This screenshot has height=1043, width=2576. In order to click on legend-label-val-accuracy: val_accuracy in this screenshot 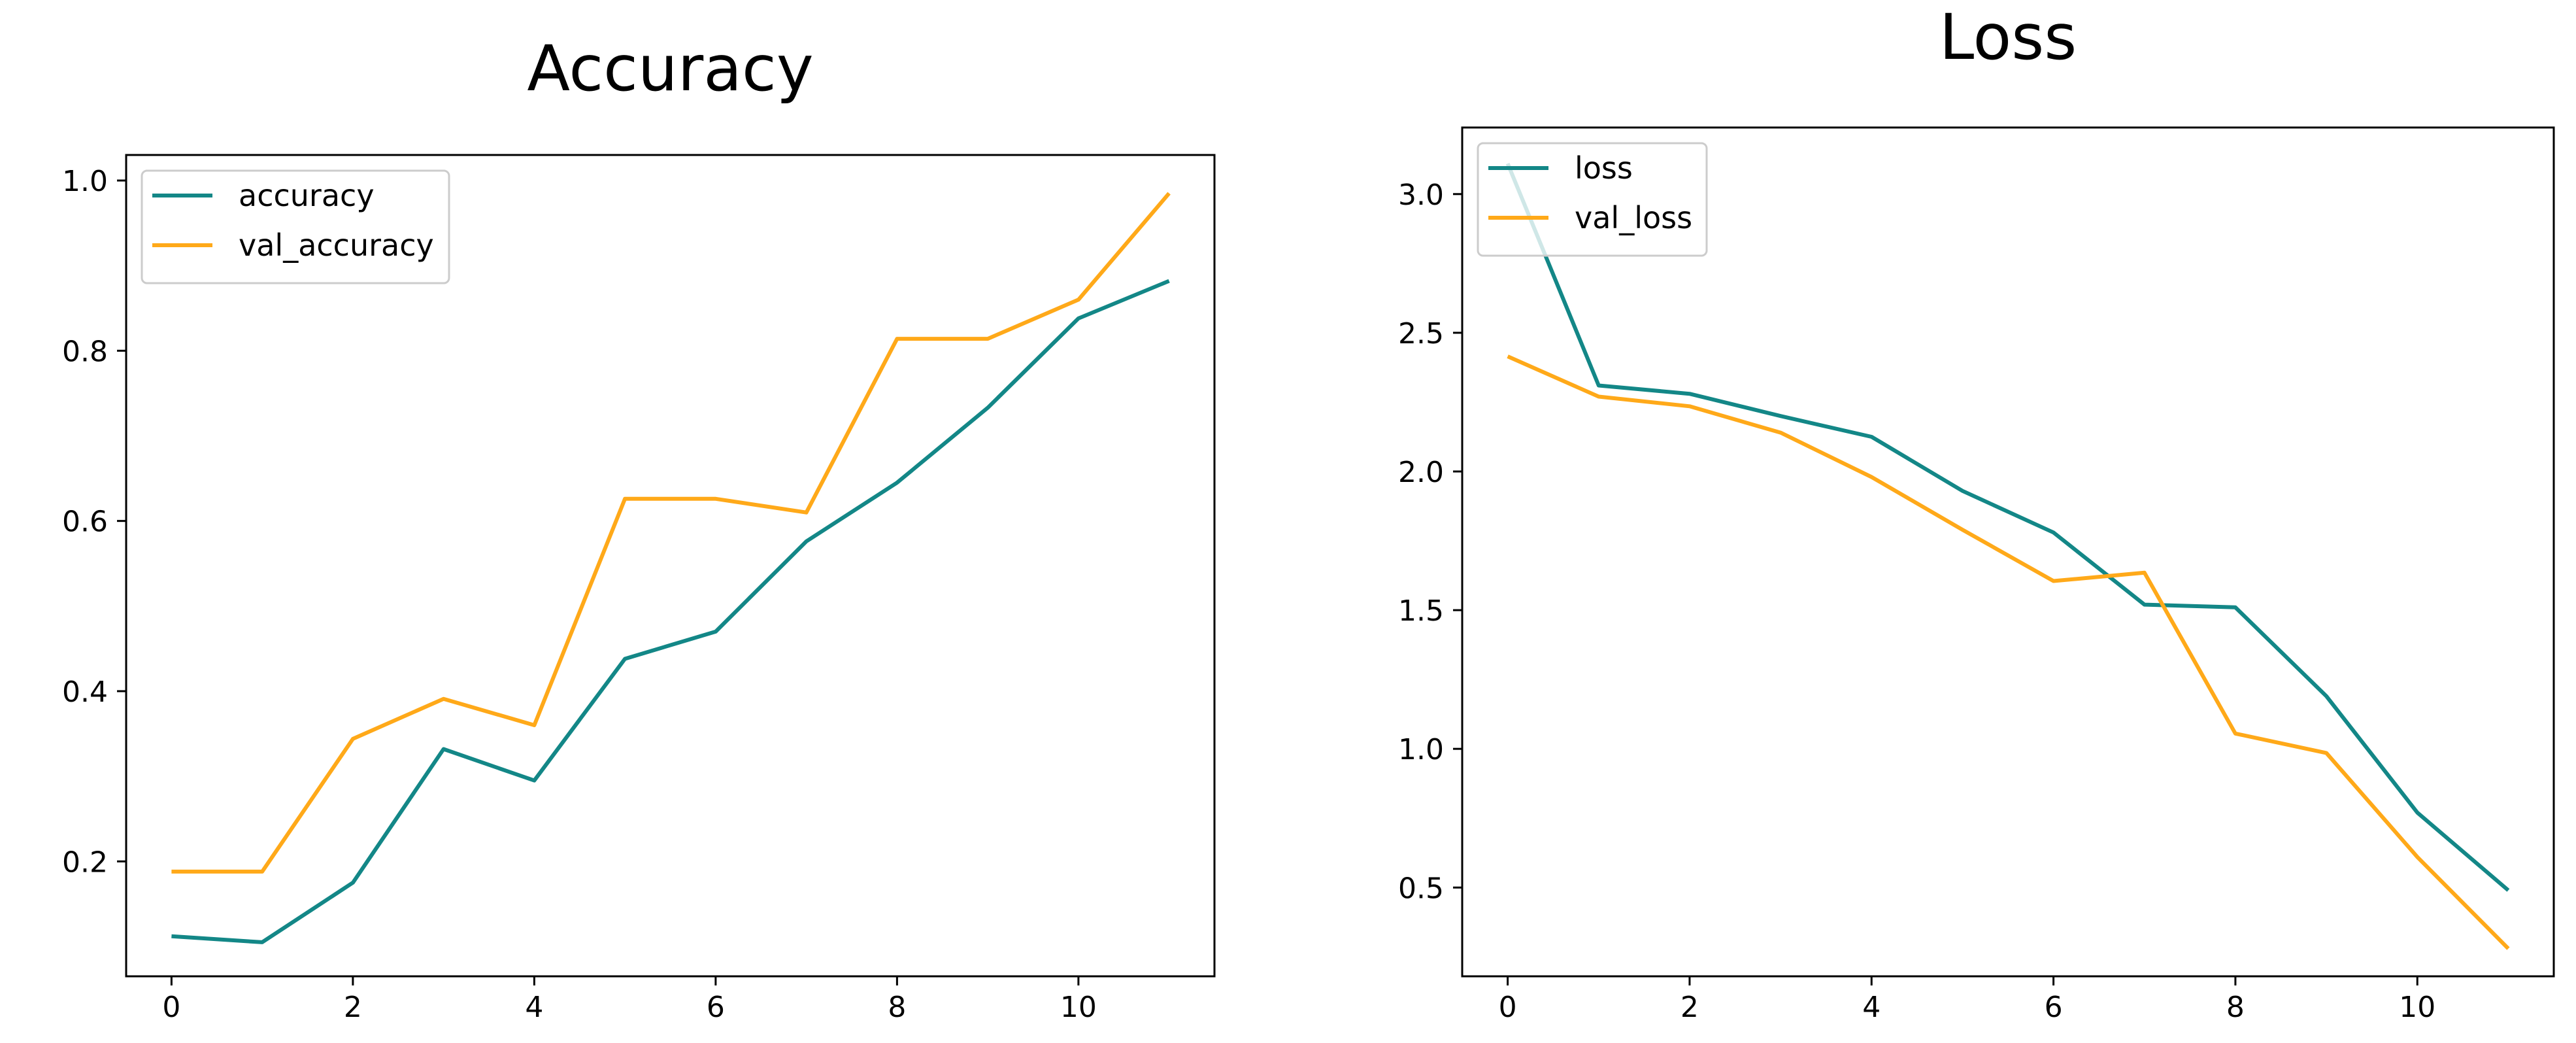, I will do `click(337, 245)`.